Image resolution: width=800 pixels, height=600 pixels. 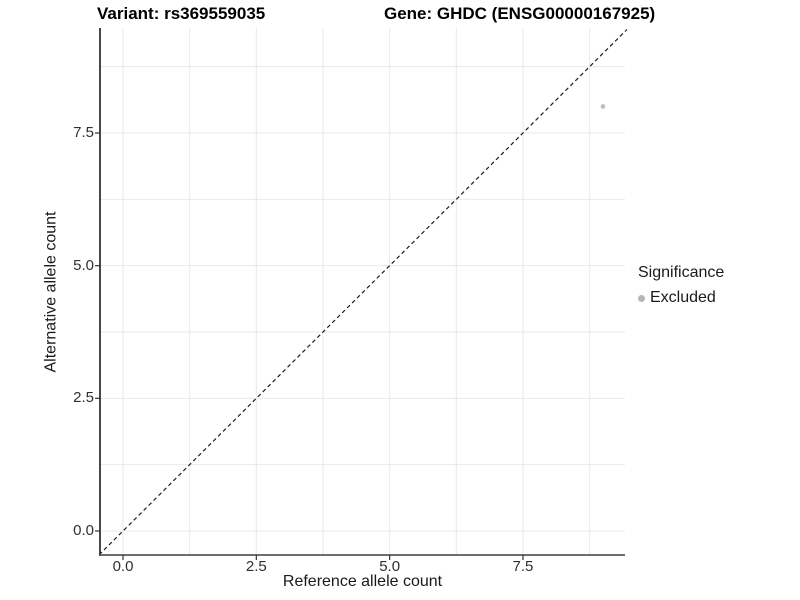 I want to click on legend-key-dot-icon, so click(x=641, y=298).